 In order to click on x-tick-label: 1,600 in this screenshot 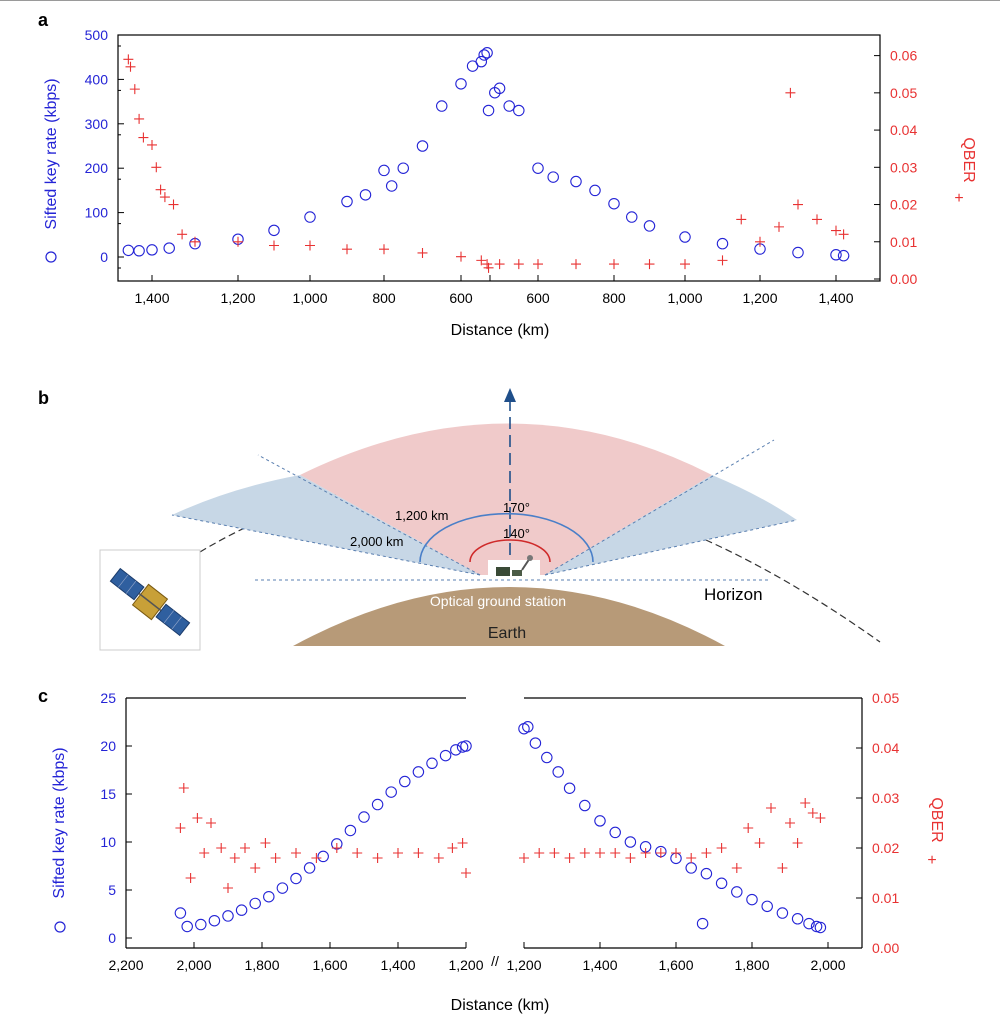, I will do `click(675, 965)`.